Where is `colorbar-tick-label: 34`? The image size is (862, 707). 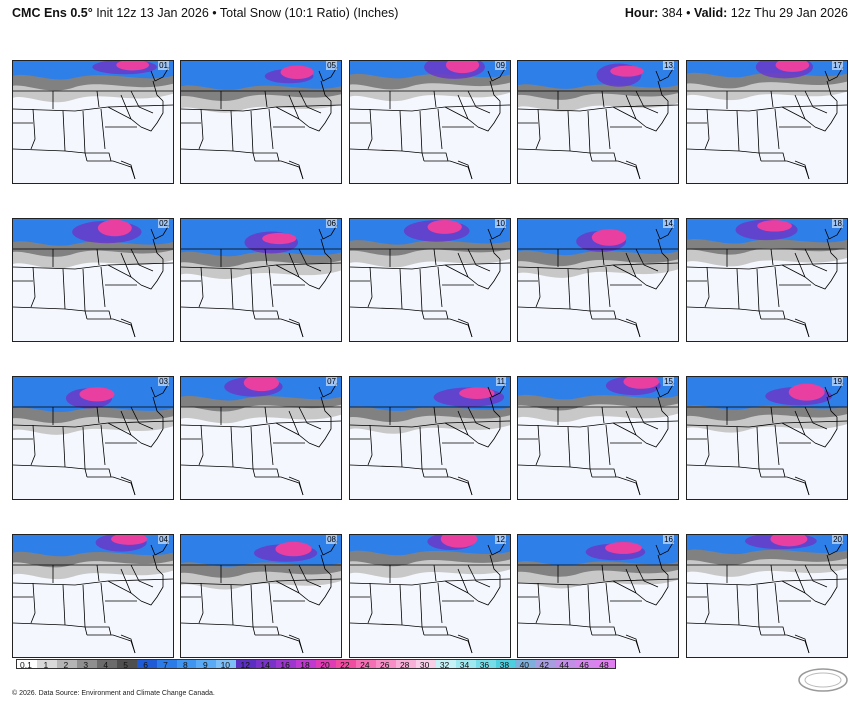 colorbar-tick-label: 34 is located at coordinates (464, 665).